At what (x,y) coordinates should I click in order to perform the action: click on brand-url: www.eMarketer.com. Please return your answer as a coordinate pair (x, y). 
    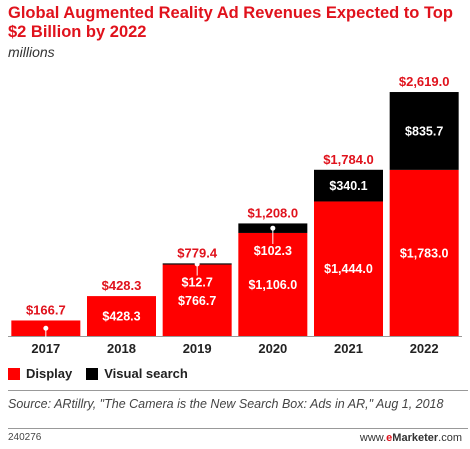
    Looking at the image, I should click on (411, 438).